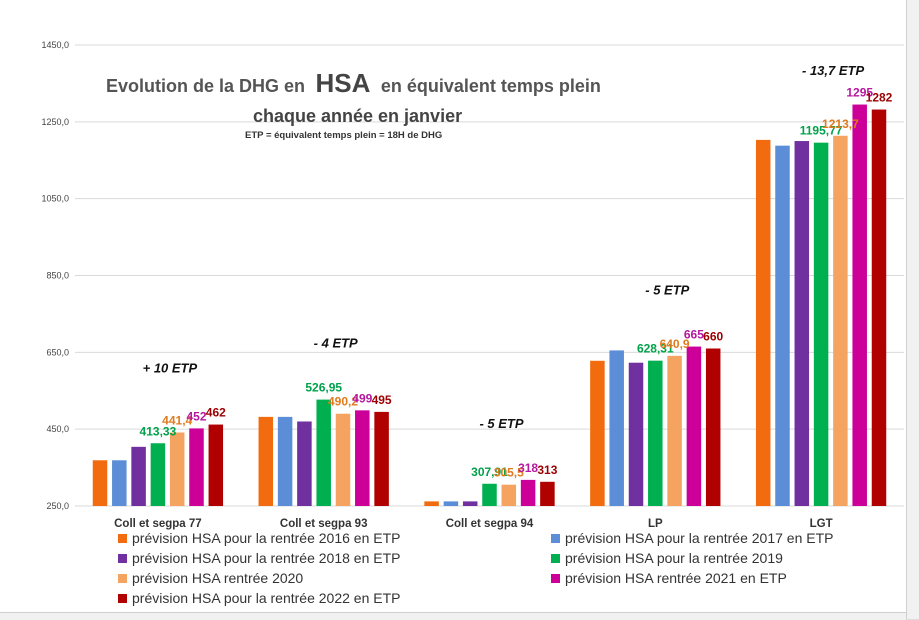 This screenshot has width=919, height=620. I want to click on data-label: 660, so click(713, 336).